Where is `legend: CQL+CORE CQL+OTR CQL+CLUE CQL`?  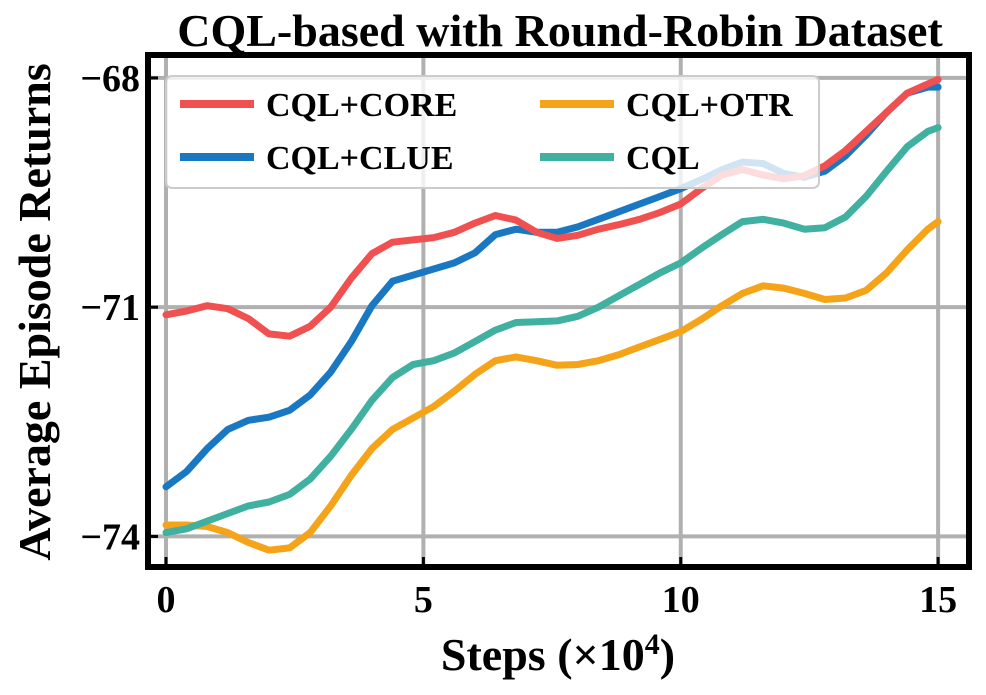
legend: CQL+CORE CQL+OTR CQL+CLUE CQL is located at coordinates (492, 132).